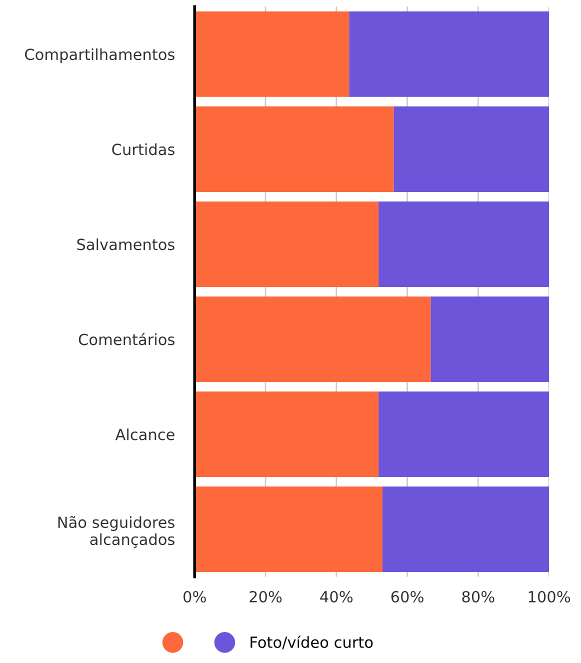  Describe the element at coordinates (125, 244) in the screenshot. I see `y-tick-label: Salvamentos` at that location.